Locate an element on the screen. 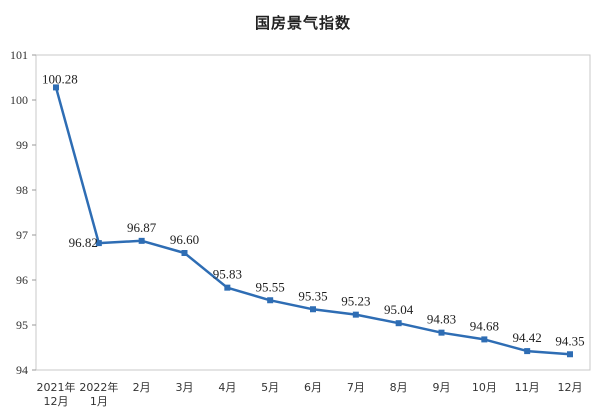 The height and width of the screenshot is (411, 606). y-tick-label: 99 is located at coordinates (22, 145).